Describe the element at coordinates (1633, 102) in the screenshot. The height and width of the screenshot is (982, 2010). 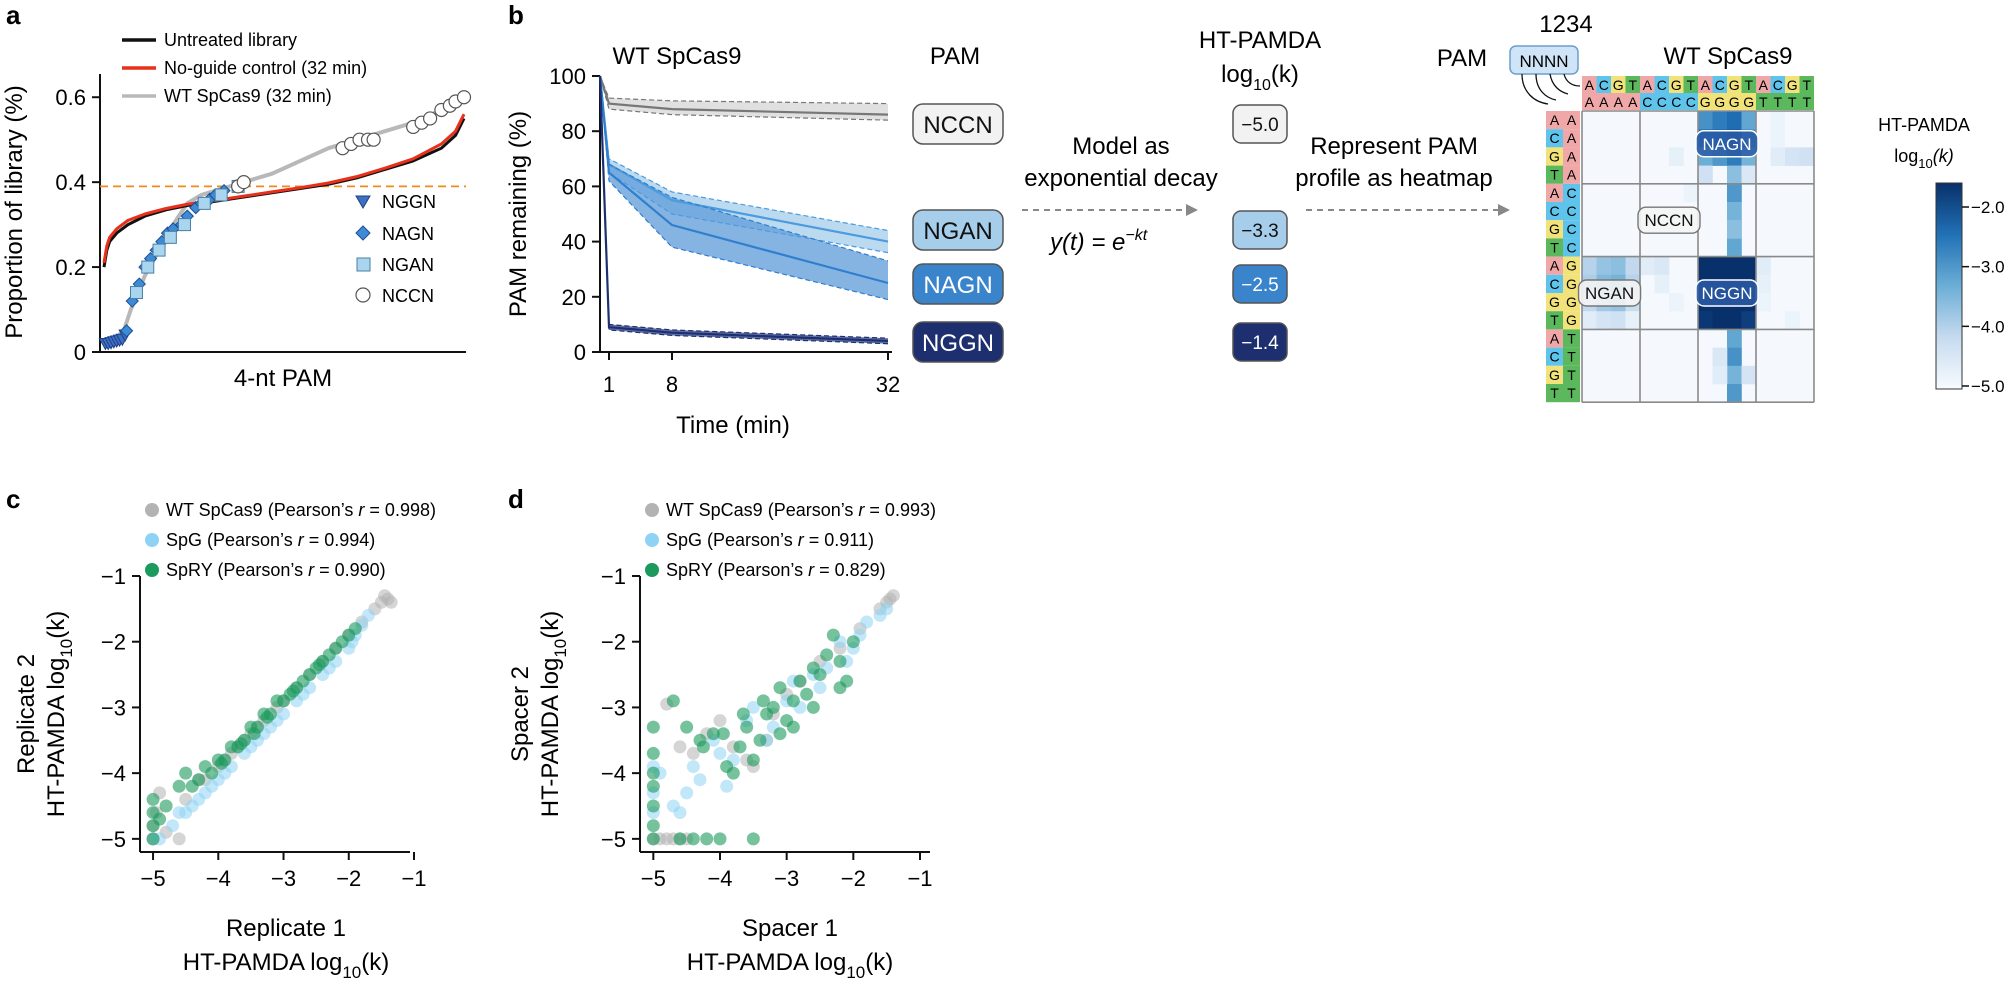
I see `hm-col-nt2-text: A` at that location.